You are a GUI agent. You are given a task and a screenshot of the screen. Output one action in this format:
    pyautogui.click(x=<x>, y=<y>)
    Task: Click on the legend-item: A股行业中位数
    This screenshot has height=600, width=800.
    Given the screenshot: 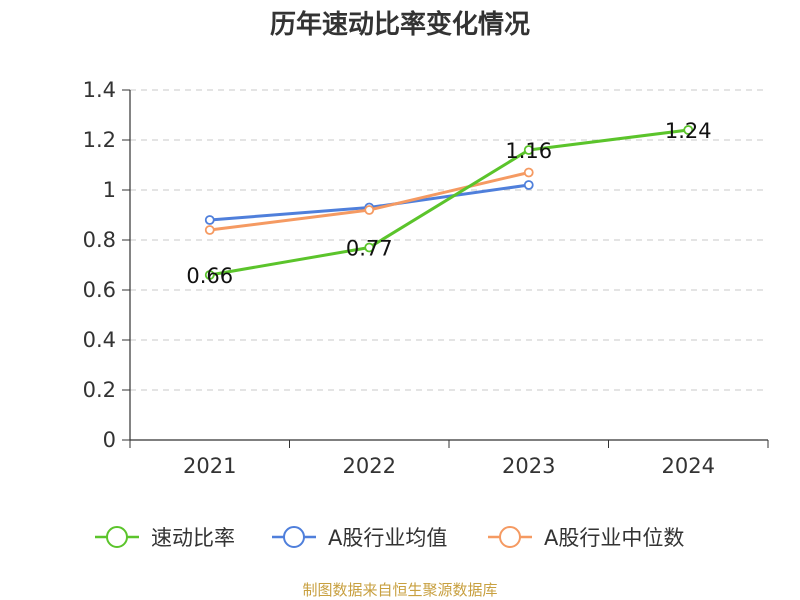 What is the action you would take?
    pyautogui.click(x=586, y=538)
    